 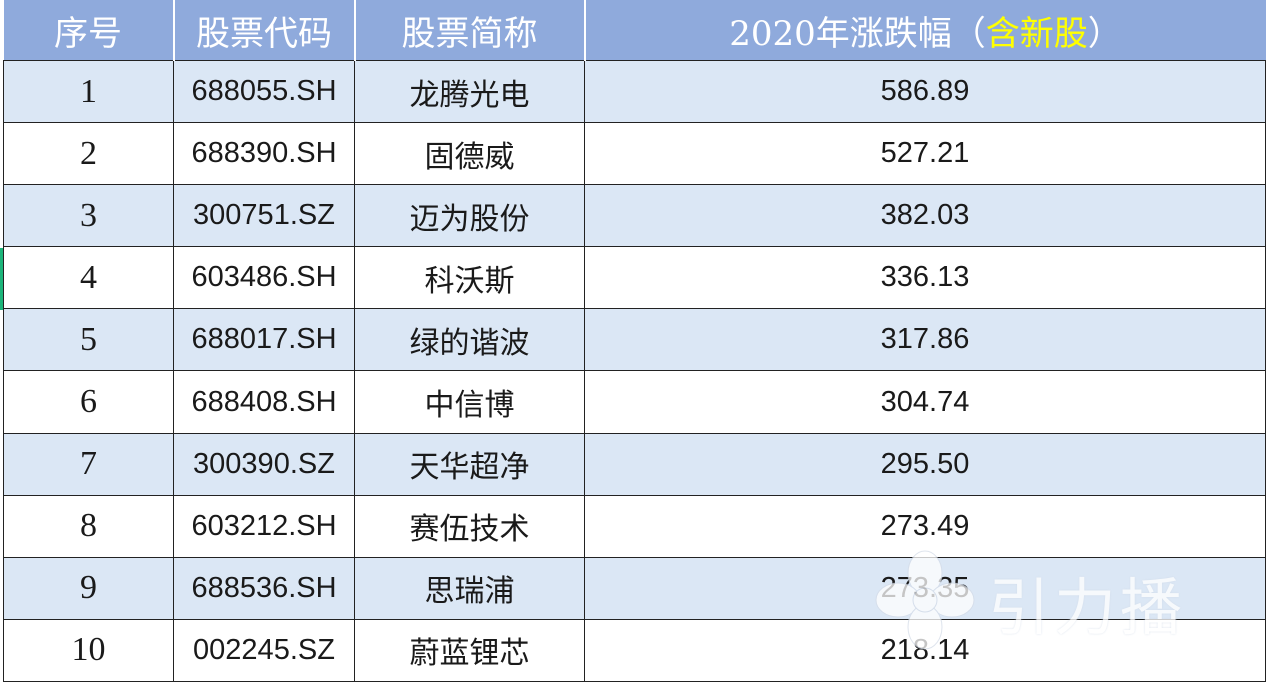 I want to click on cell-name: 赛伍技术, so click(x=469, y=526).